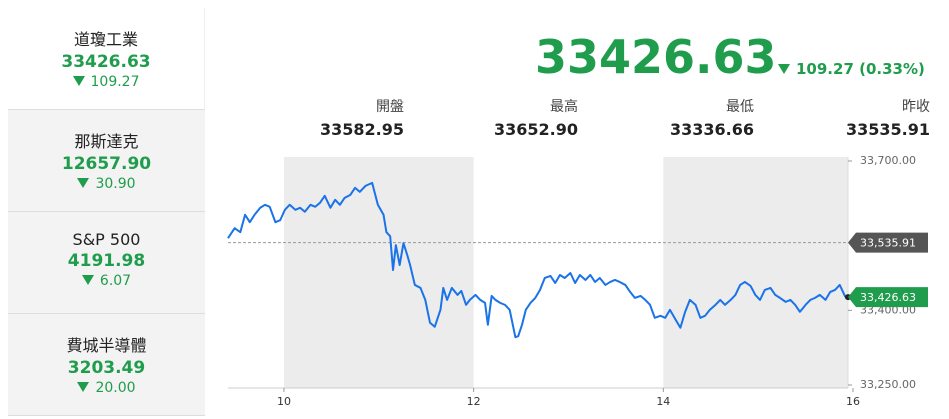  I want to click on index-item: 費城半導體 3203.49 20.00, so click(106, 365).